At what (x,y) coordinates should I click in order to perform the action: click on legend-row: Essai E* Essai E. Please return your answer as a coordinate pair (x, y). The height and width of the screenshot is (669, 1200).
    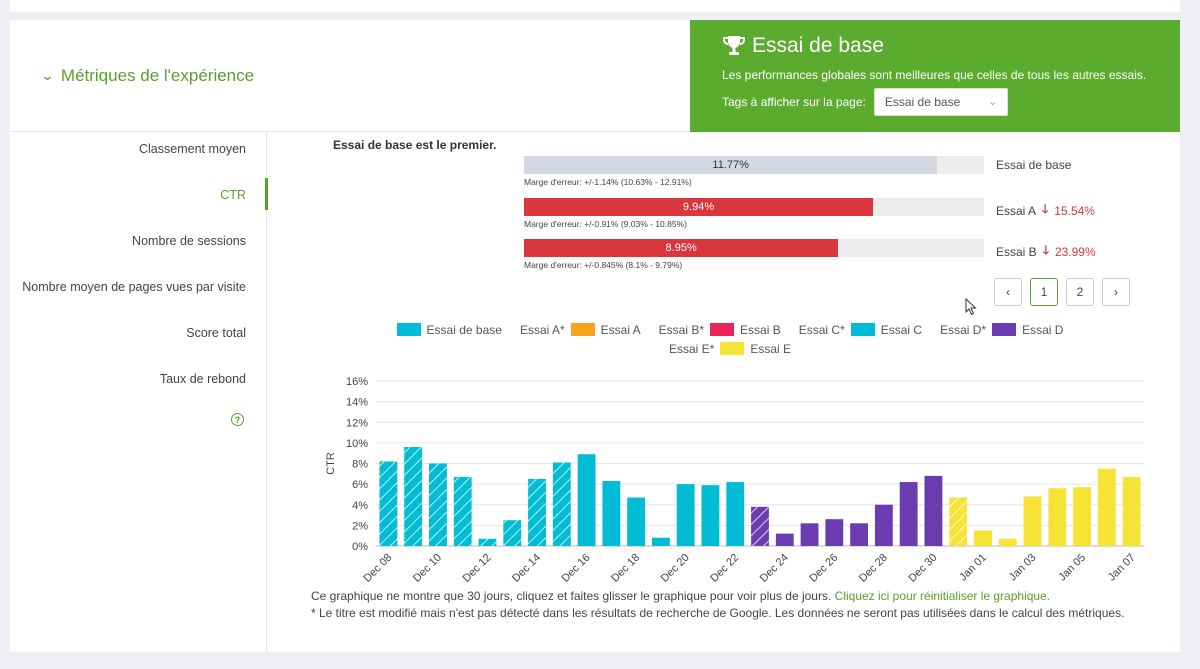
    Looking at the image, I should click on (730, 348).